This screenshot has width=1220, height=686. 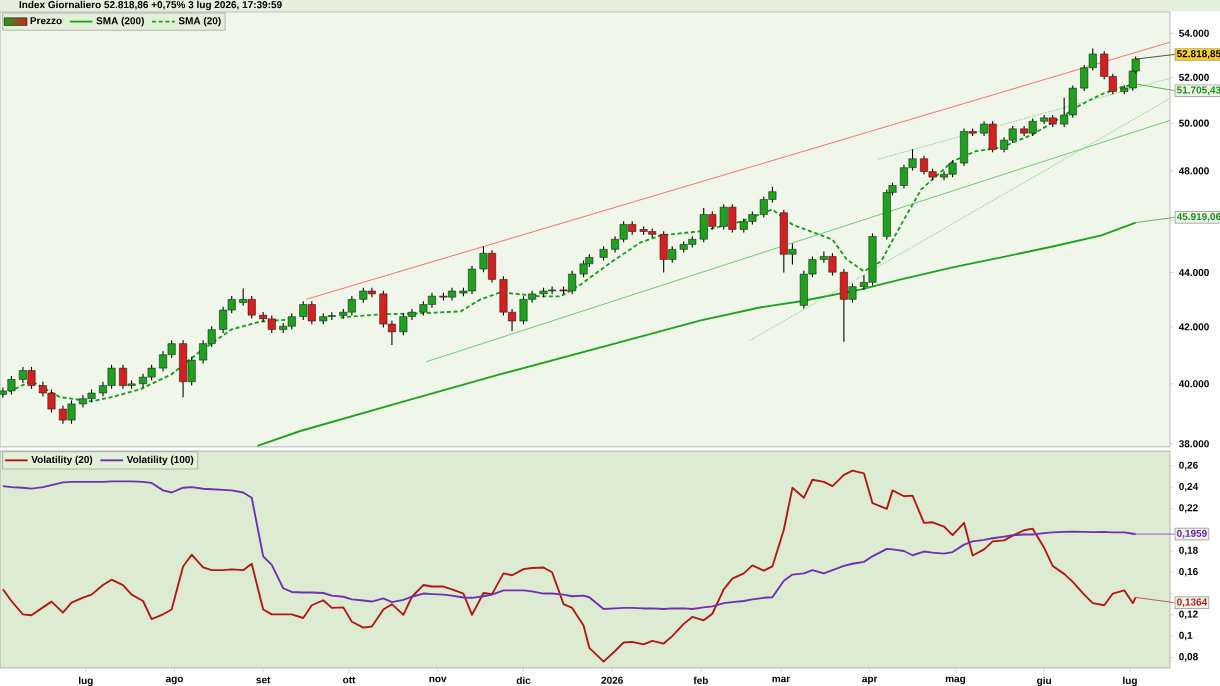 What do you see at coordinates (1193, 384) in the screenshot?
I see `y-tick-label: 40.000` at bounding box center [1193, 384].